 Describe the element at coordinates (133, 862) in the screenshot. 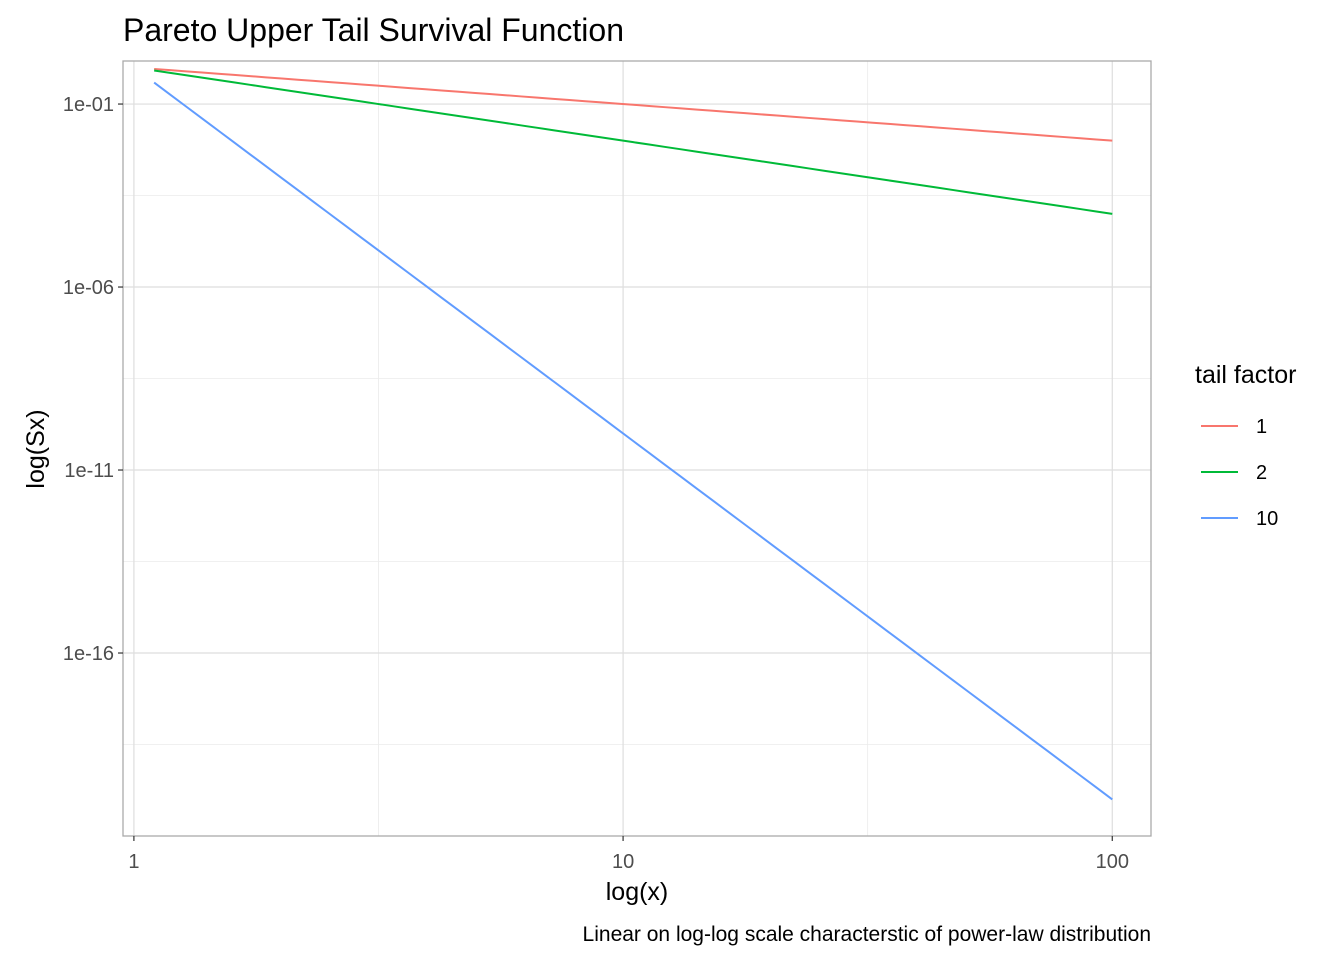

I see `x-tick-label: 1` at that location.